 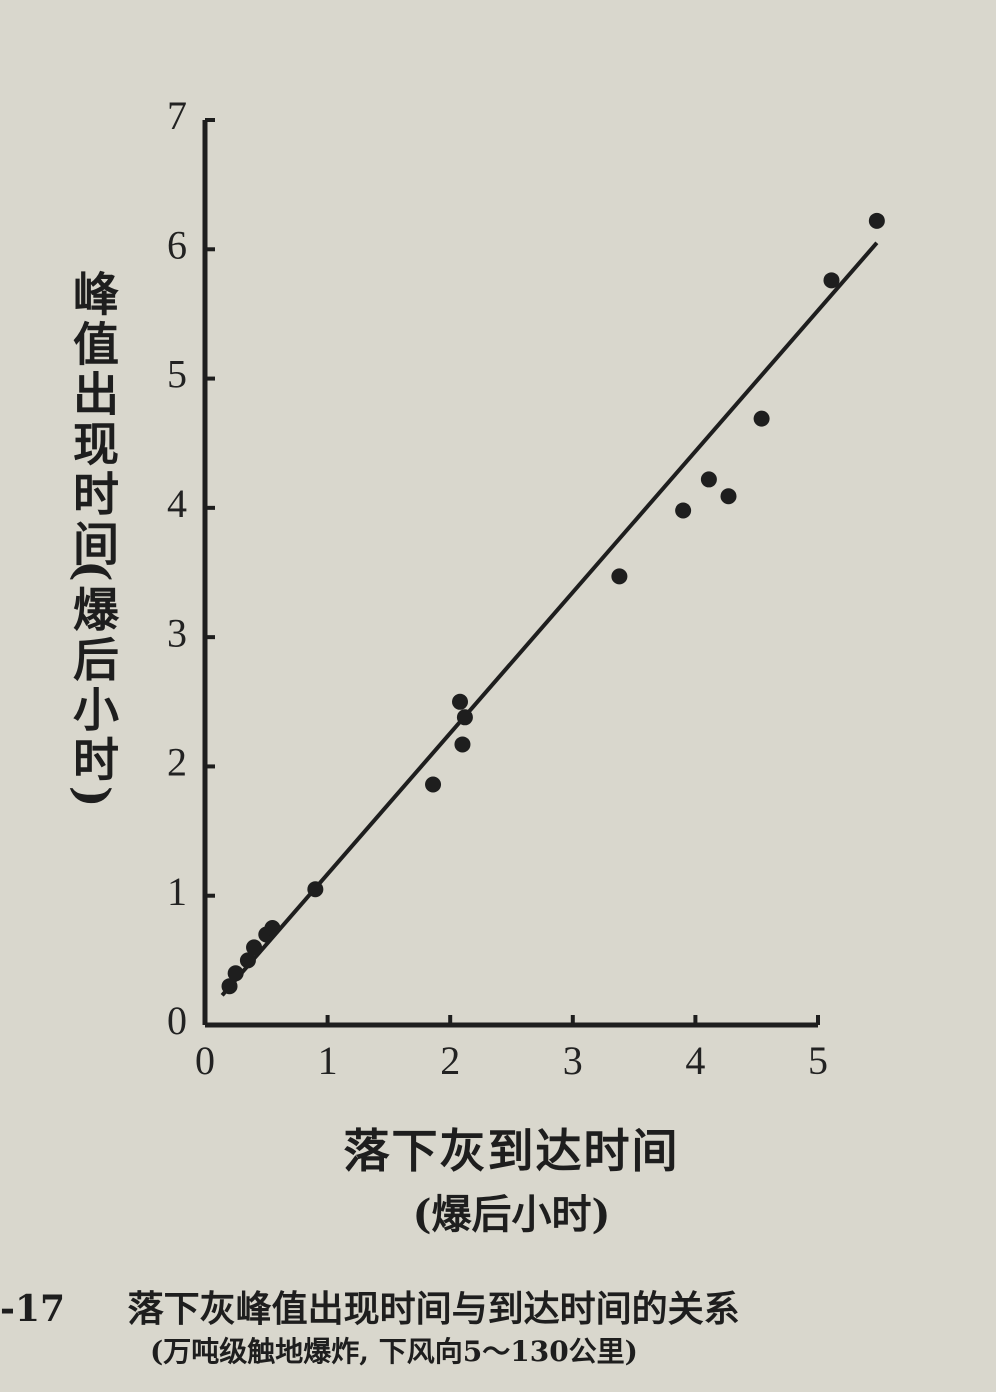 What do you see at coordinates (93, 420) in the screenshot?
I see `y-axis-label: 峰值出现时间` at bounding box center [93, 420].